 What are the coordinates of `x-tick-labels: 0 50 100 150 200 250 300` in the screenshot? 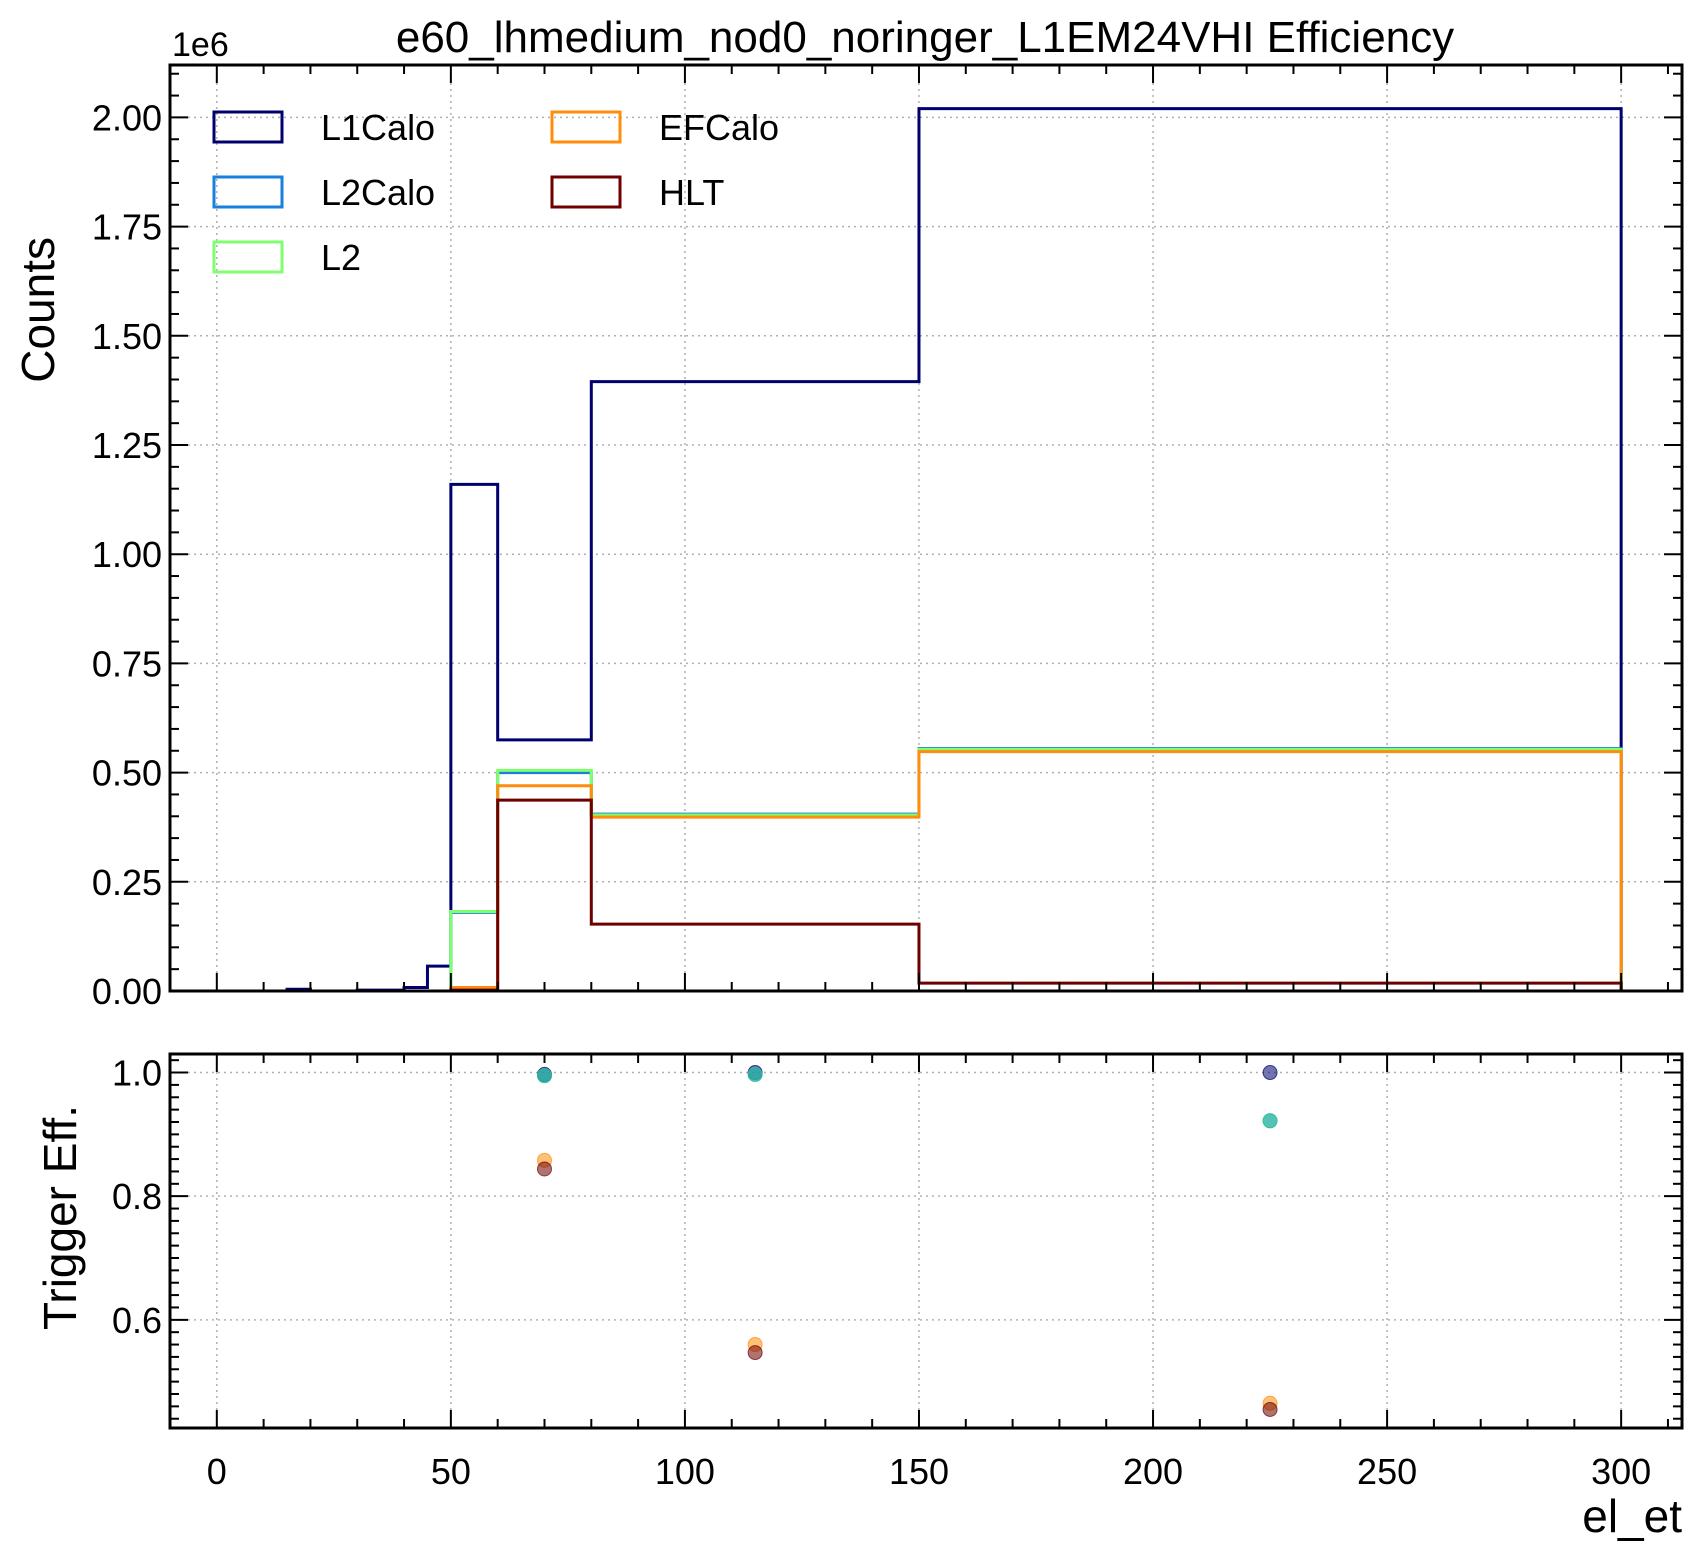 It's located at (929, 1471).